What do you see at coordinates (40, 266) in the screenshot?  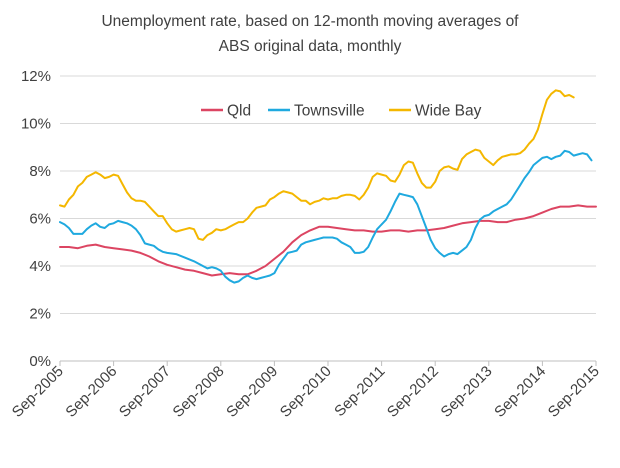 I see `y-tick-label: 4%` at bounding box center [40, 266].